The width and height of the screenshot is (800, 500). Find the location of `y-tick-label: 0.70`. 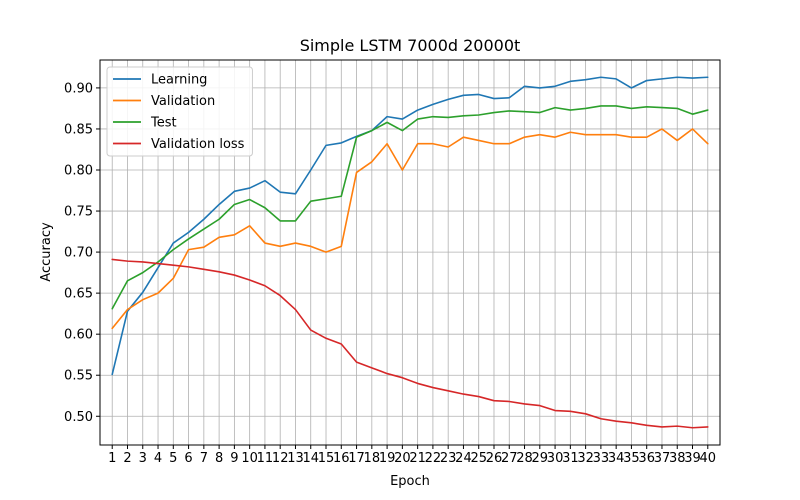

y-tick-label: 0.70 is located at coordinates (78, 253).